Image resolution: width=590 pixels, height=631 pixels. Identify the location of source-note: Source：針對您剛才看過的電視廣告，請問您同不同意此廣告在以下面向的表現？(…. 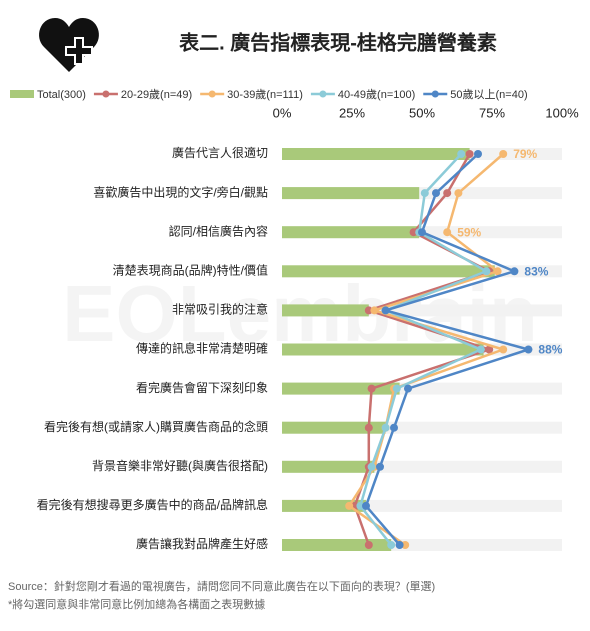
(221, 586).